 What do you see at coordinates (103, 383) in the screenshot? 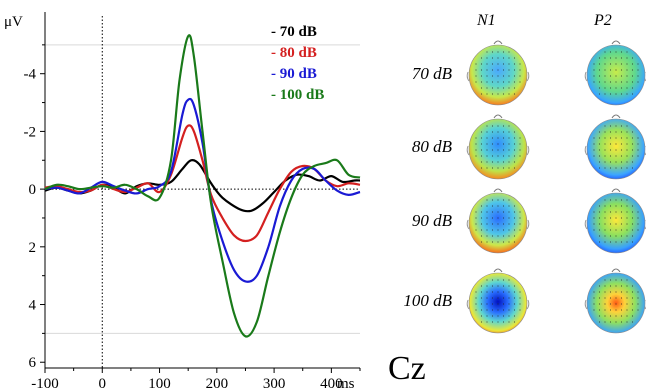
I see `x-tick-label: 0` at bounding box center [103, 383].